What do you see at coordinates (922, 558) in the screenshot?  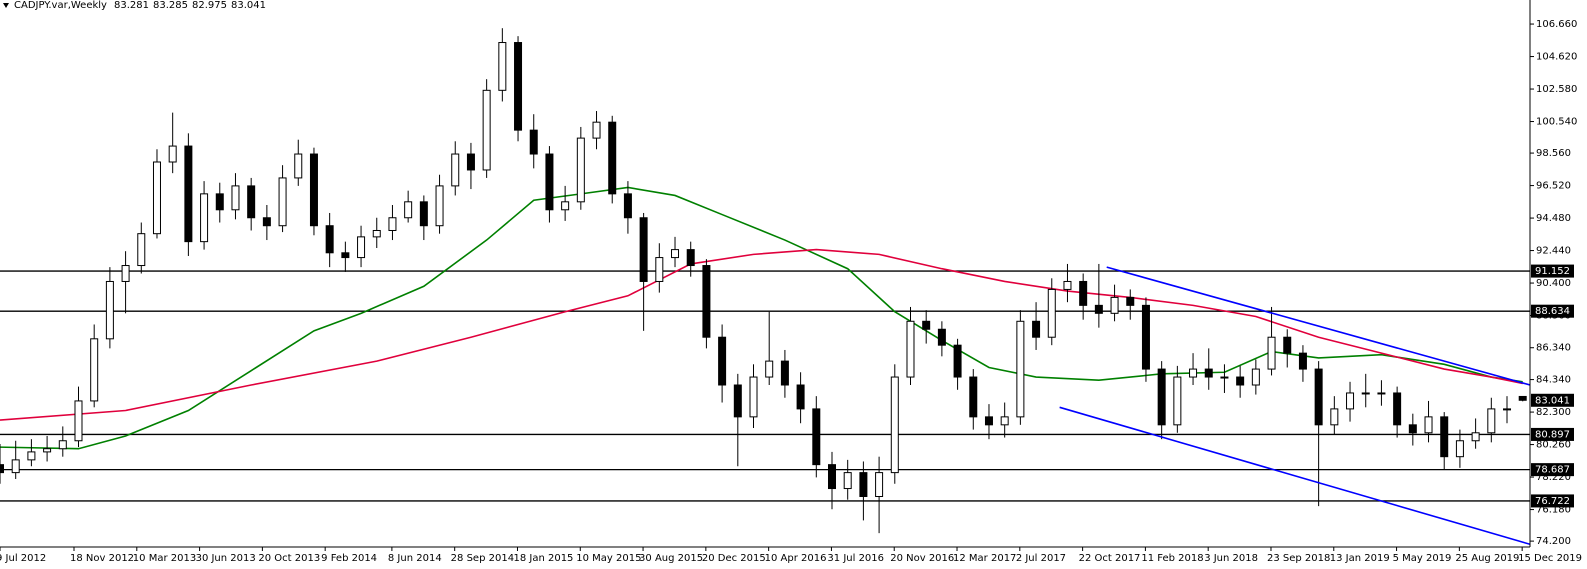 I see `x-tick-label: 20 Nov 2016` at bounding box center [922, 558].